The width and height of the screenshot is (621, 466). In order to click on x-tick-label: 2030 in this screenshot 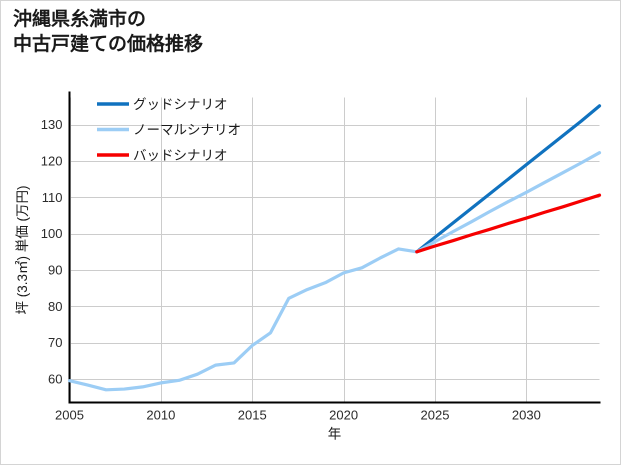, I will do `click(526, 415)`.